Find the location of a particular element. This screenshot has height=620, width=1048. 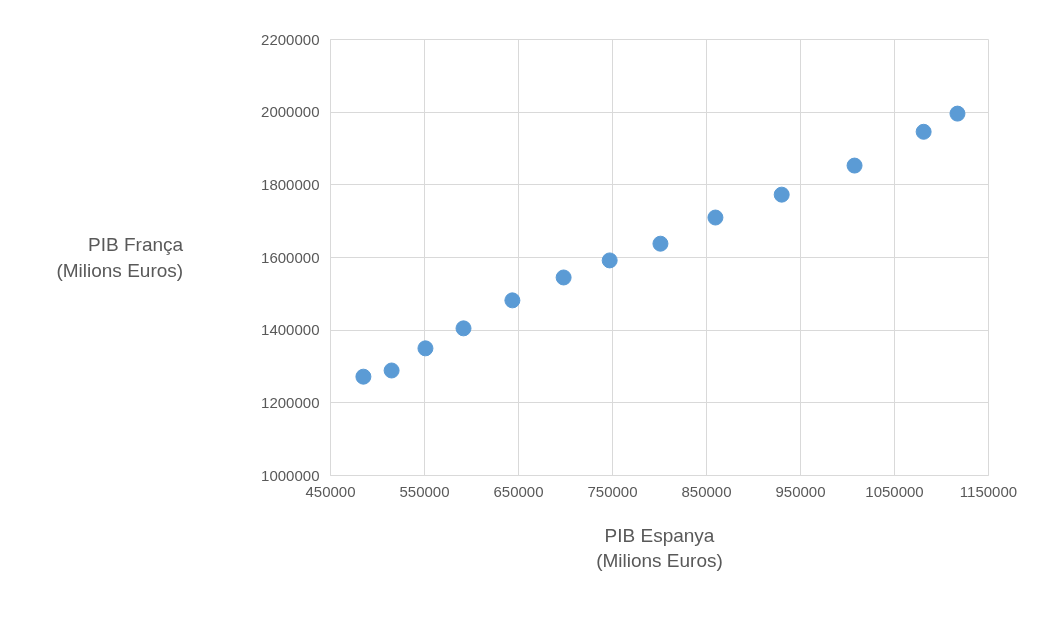

x-tick-label: 1050000 is located at coordinates (894, 491).